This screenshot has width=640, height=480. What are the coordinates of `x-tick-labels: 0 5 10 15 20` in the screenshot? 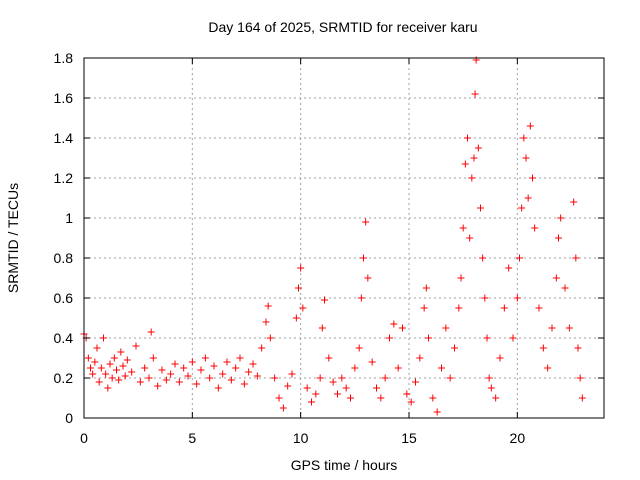 It's located at (302, 438).